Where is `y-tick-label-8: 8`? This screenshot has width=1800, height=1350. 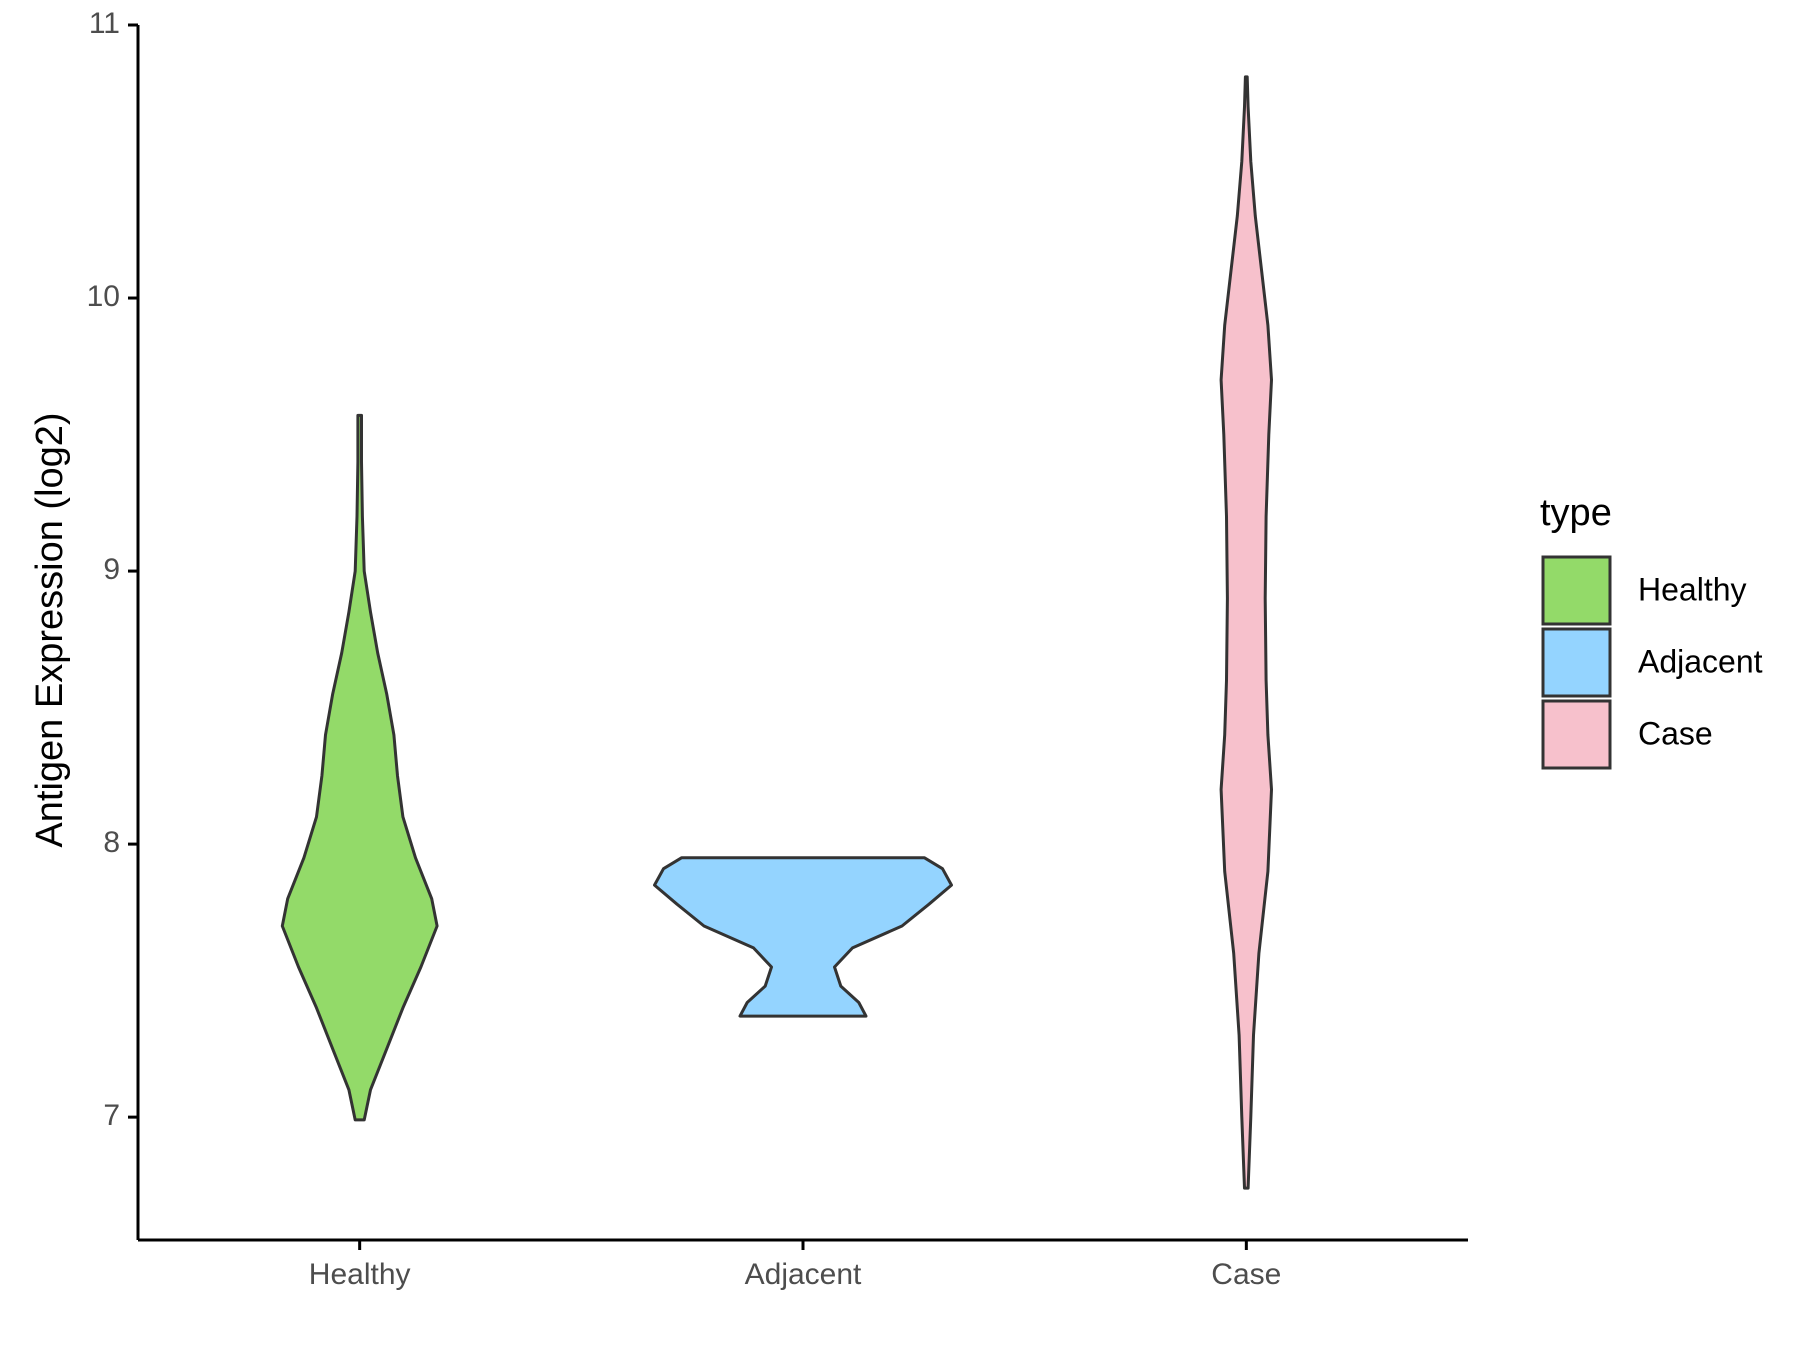
y-tick-label-8: 8 is located at coordinates (111, 842).